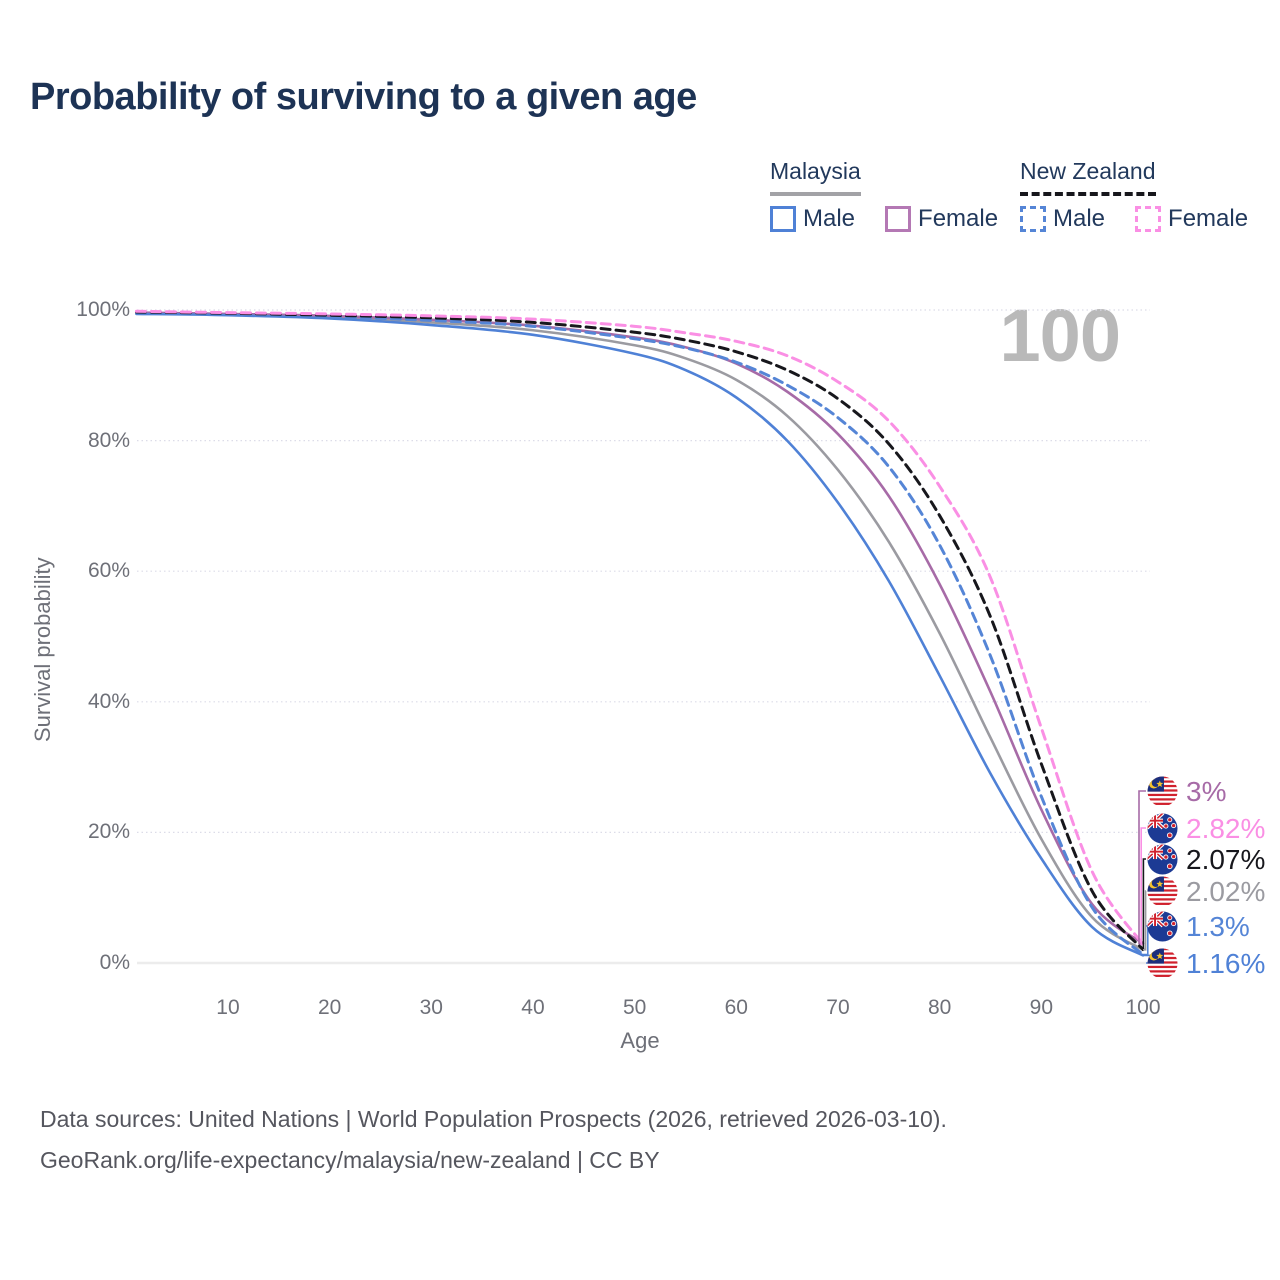 The image size is (1280, 1280). Describe the element at coordinates (1143, 1007) in the screenshot. I see `x-tick-label: 100` at that location.